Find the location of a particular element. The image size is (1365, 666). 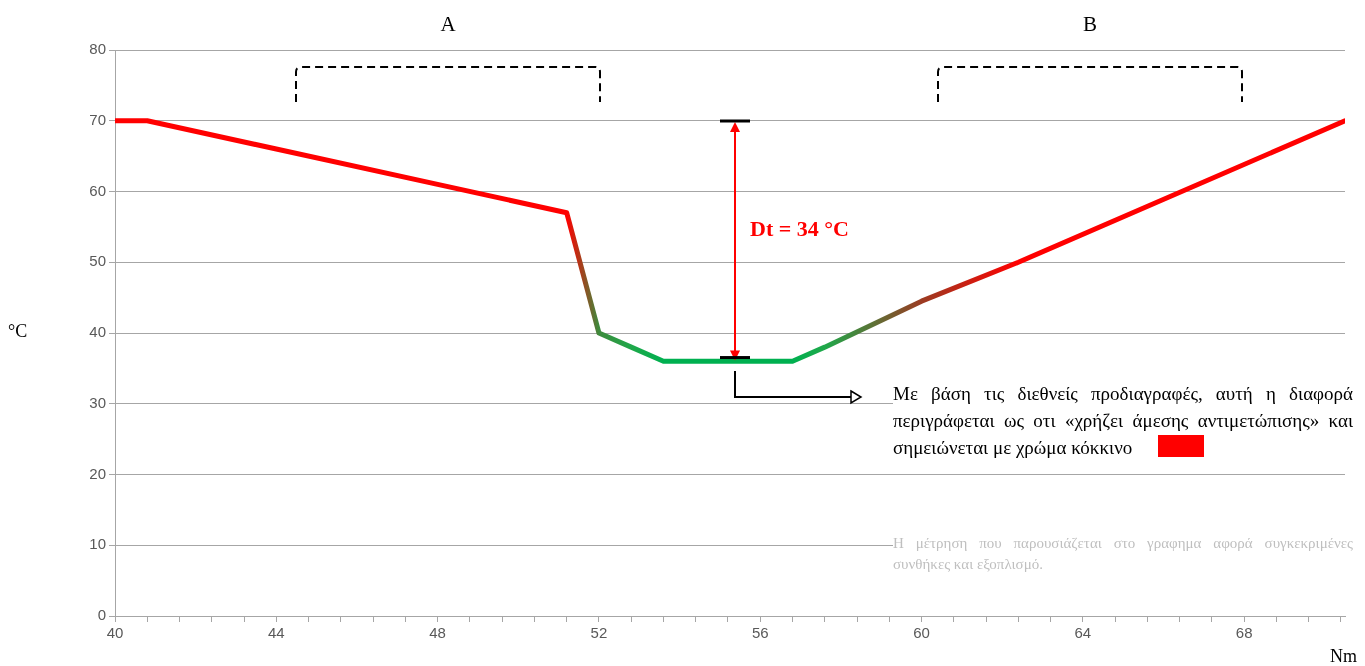

y-tick-label: 50 is located at coordinates (97, 261).